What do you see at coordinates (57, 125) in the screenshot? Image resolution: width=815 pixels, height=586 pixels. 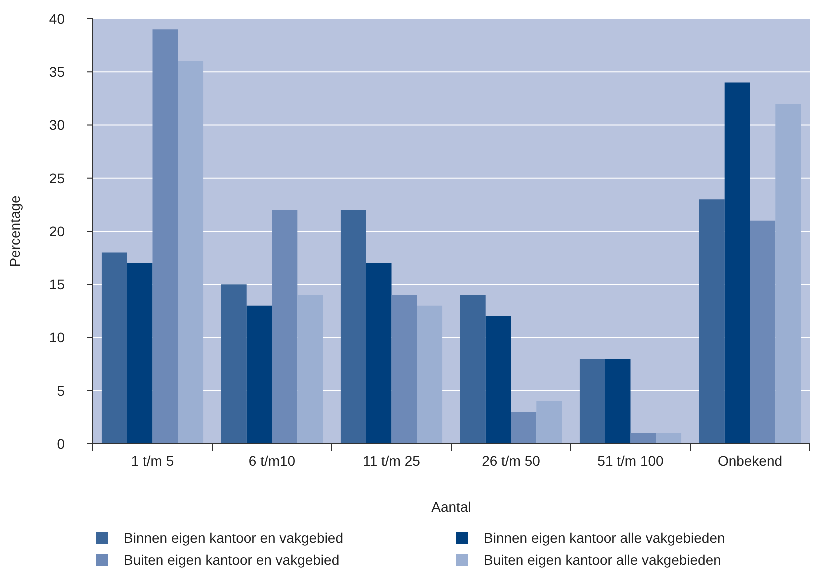 I see `y-tick-label: 30` at bounding box center [57, 125].